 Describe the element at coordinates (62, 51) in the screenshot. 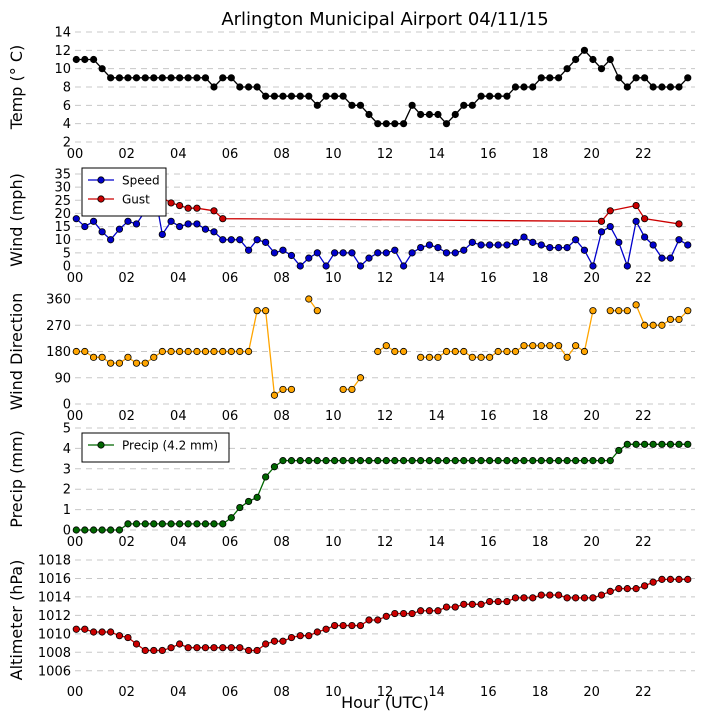

I see `y-tick-label: 12` at that location.